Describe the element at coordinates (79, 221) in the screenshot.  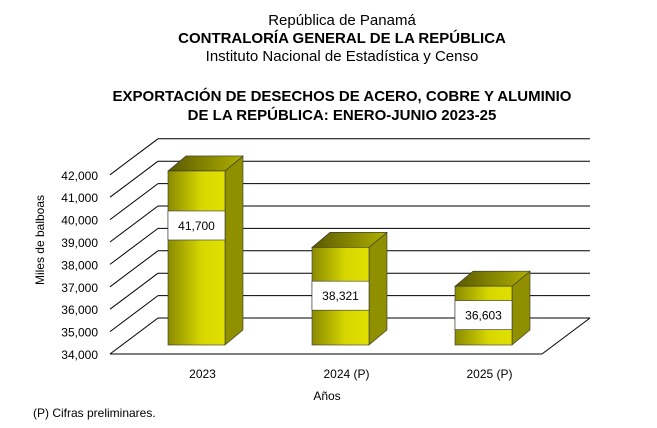
I see `y-tick-label: 40,000` at that location.